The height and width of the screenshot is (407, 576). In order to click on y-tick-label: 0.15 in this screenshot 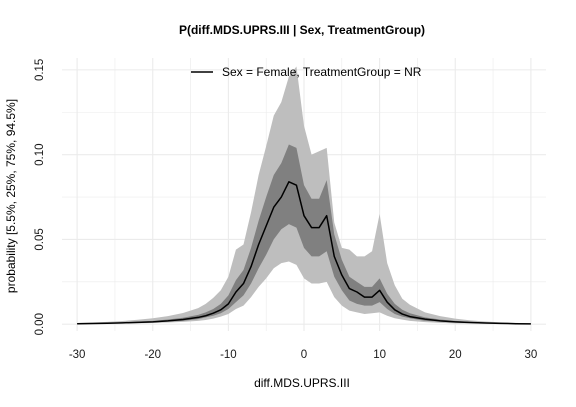, I will do `click(40, 70)`.